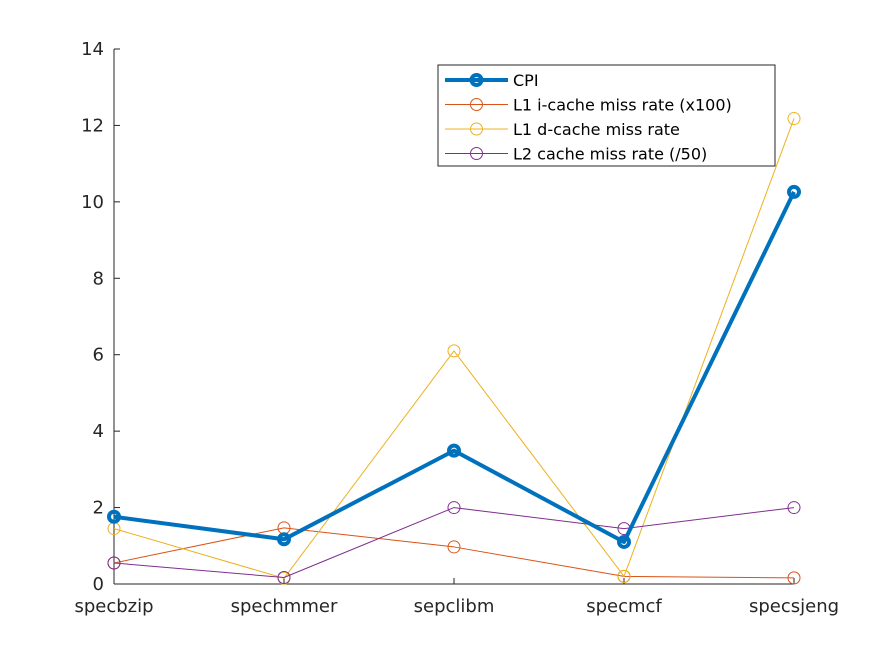 Image resolution: width=875 pixels, height=656 pixels. I want to click on legend-entry: L1 i-cache miss rate (x100), so click(588, 105).